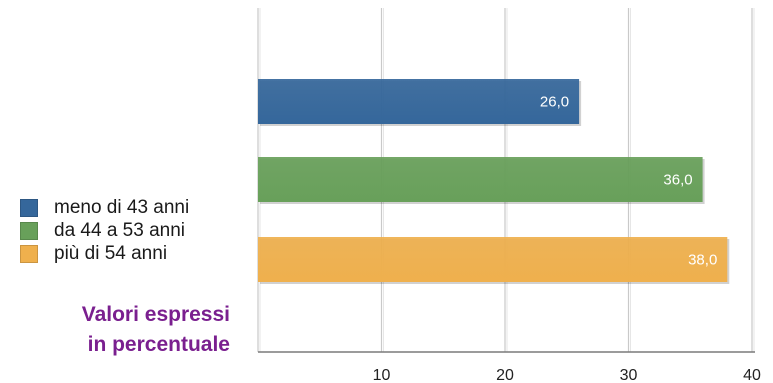  I want to click on note-line-2: in percentuale, so click(158, 345).